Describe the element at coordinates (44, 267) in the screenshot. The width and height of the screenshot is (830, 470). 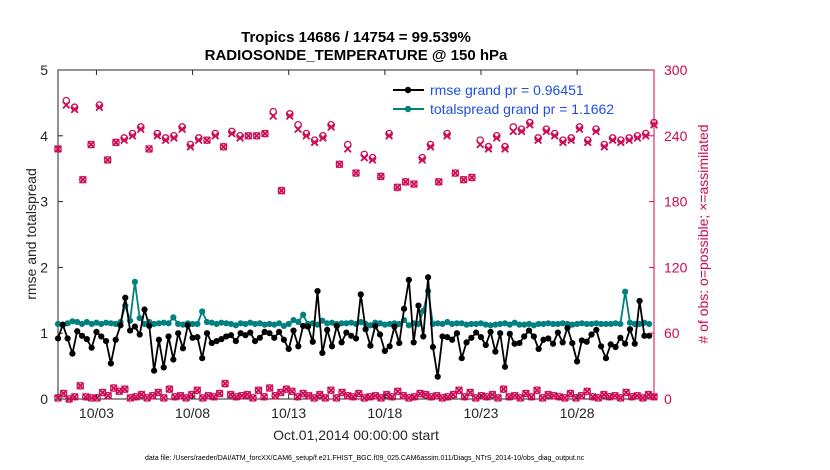
I see `y-tick-label: 2` at that location.